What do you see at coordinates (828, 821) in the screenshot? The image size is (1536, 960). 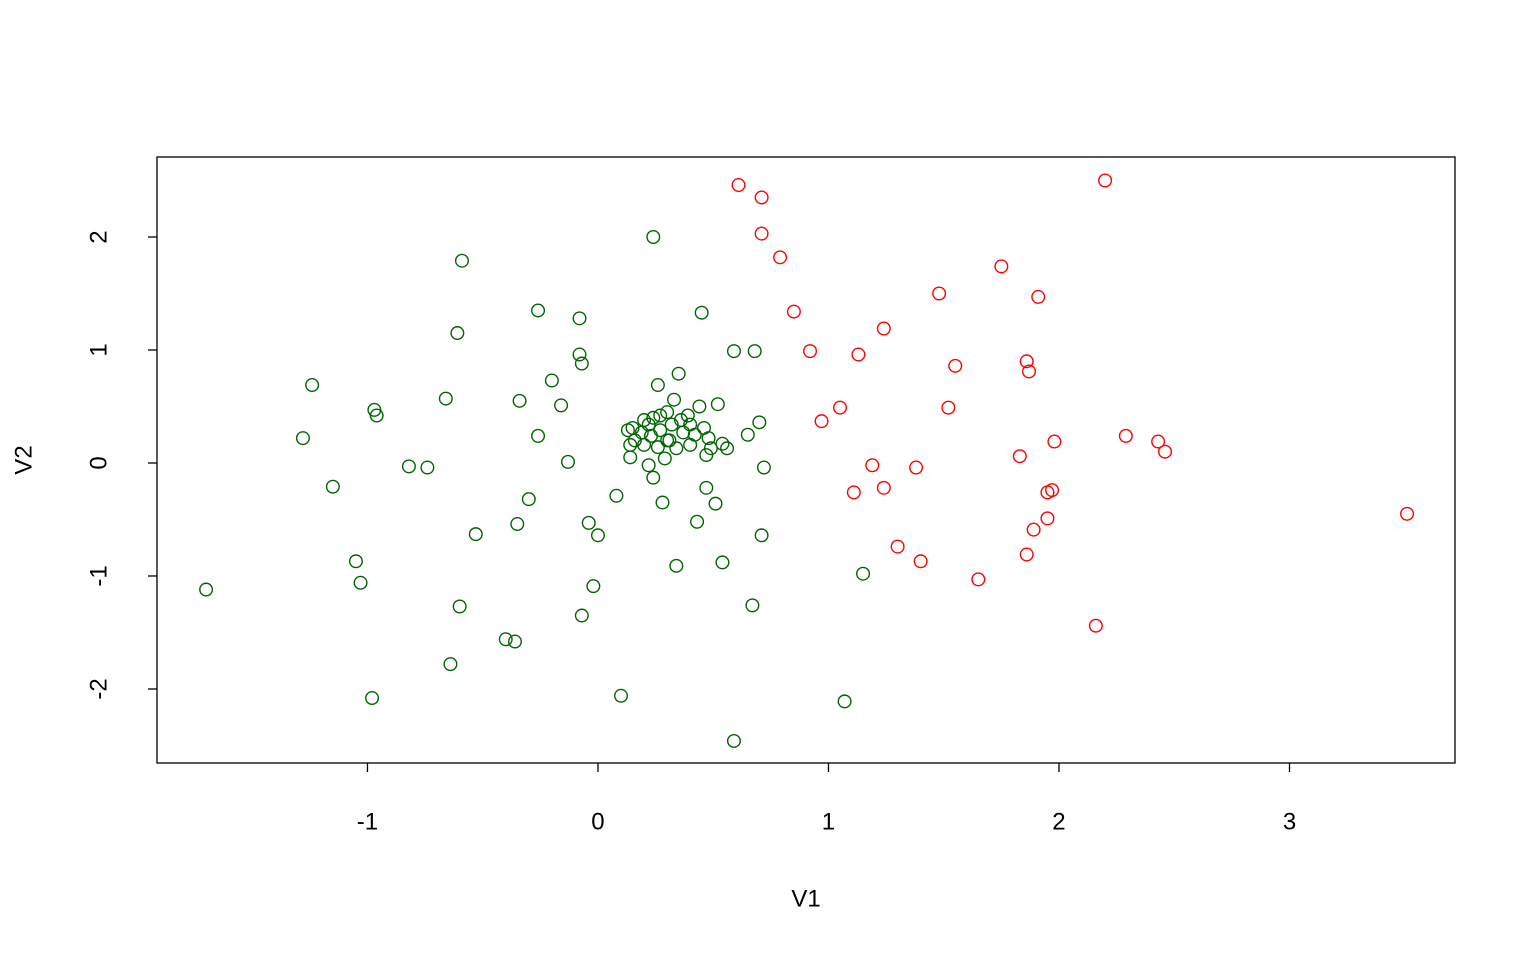 I see `x-tick-label: 1` at bounding box center [828, 821].